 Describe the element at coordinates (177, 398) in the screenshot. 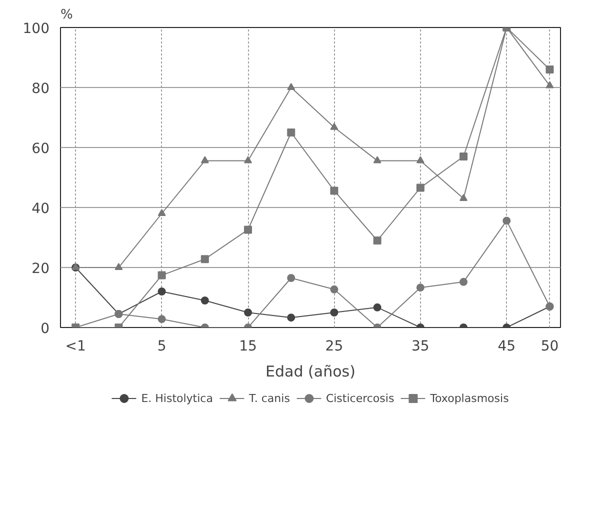

I see `legend-label: E. Histolytica` at that location.